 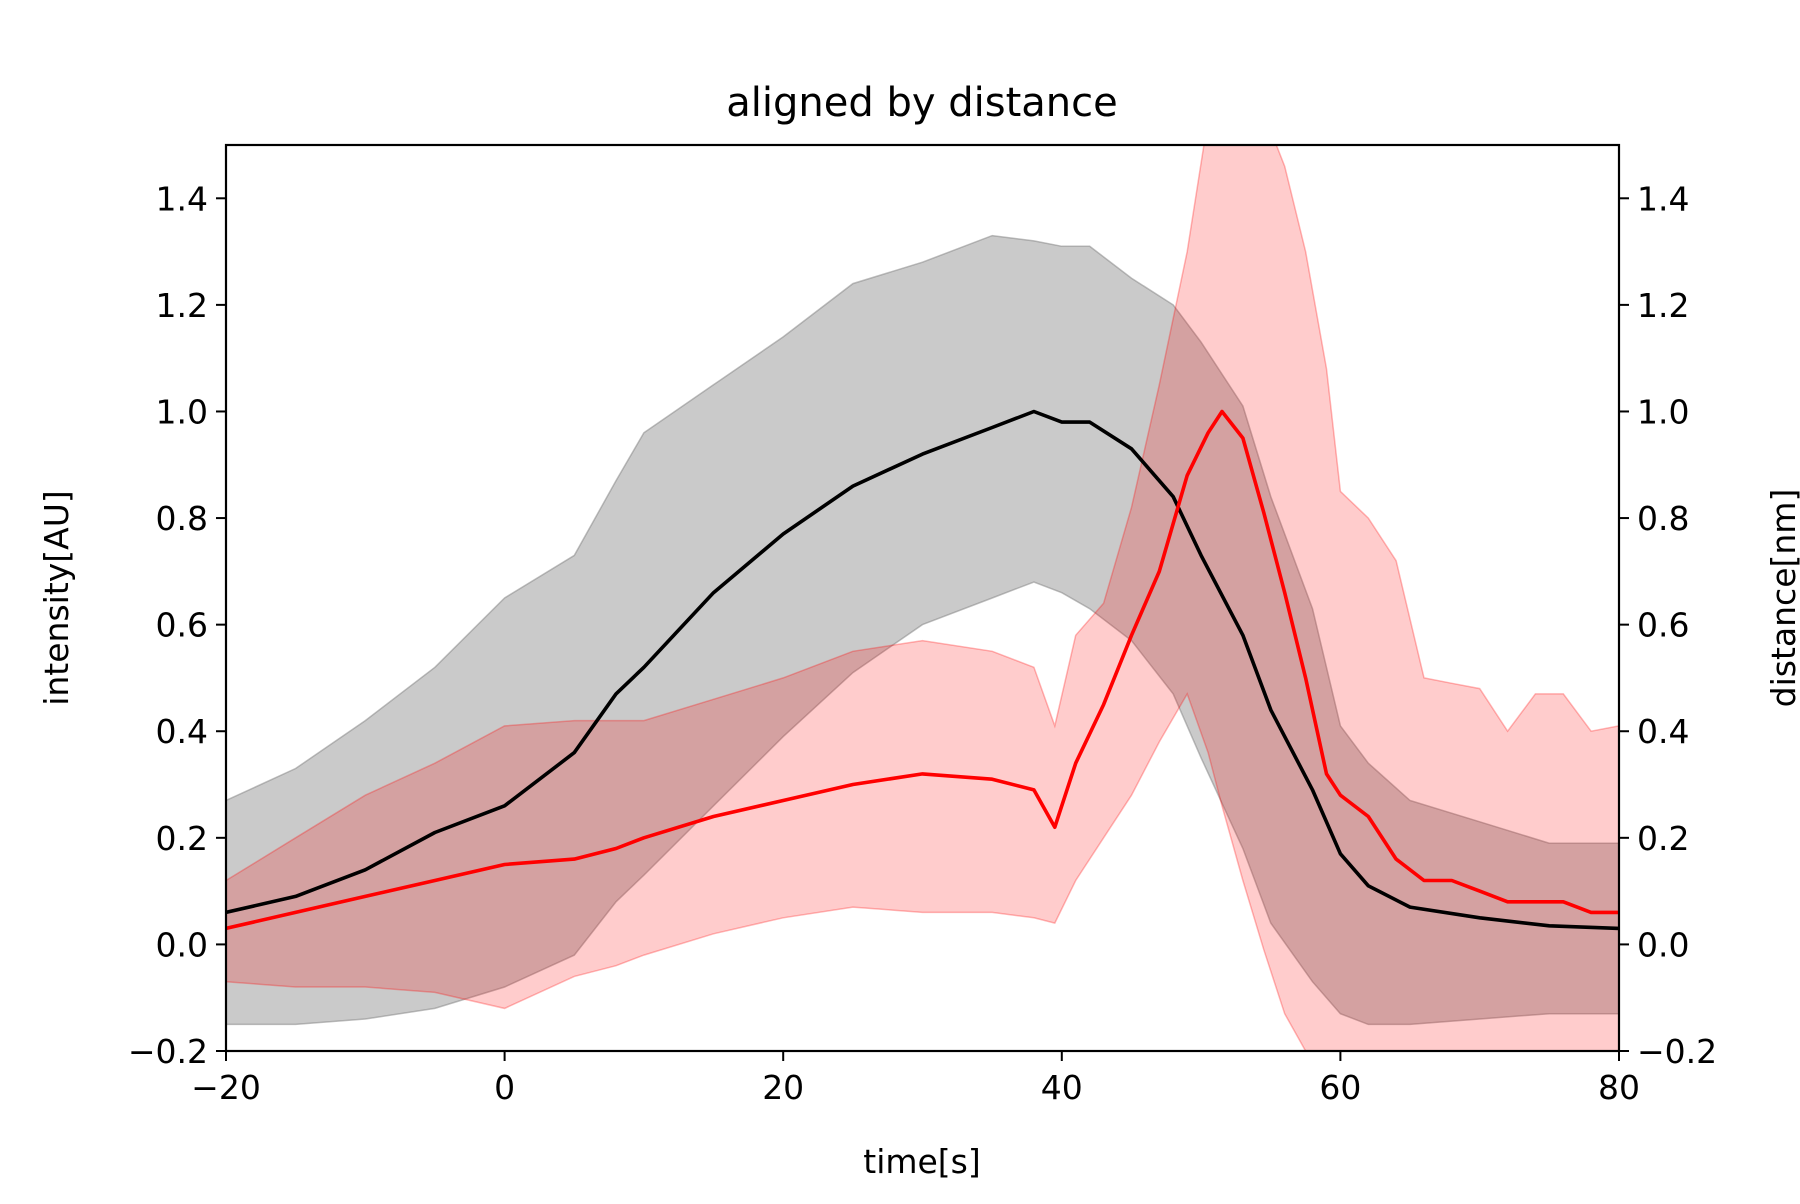 I want to click on y-left-tick-label: −0.2, so click(x=168, y=1051).